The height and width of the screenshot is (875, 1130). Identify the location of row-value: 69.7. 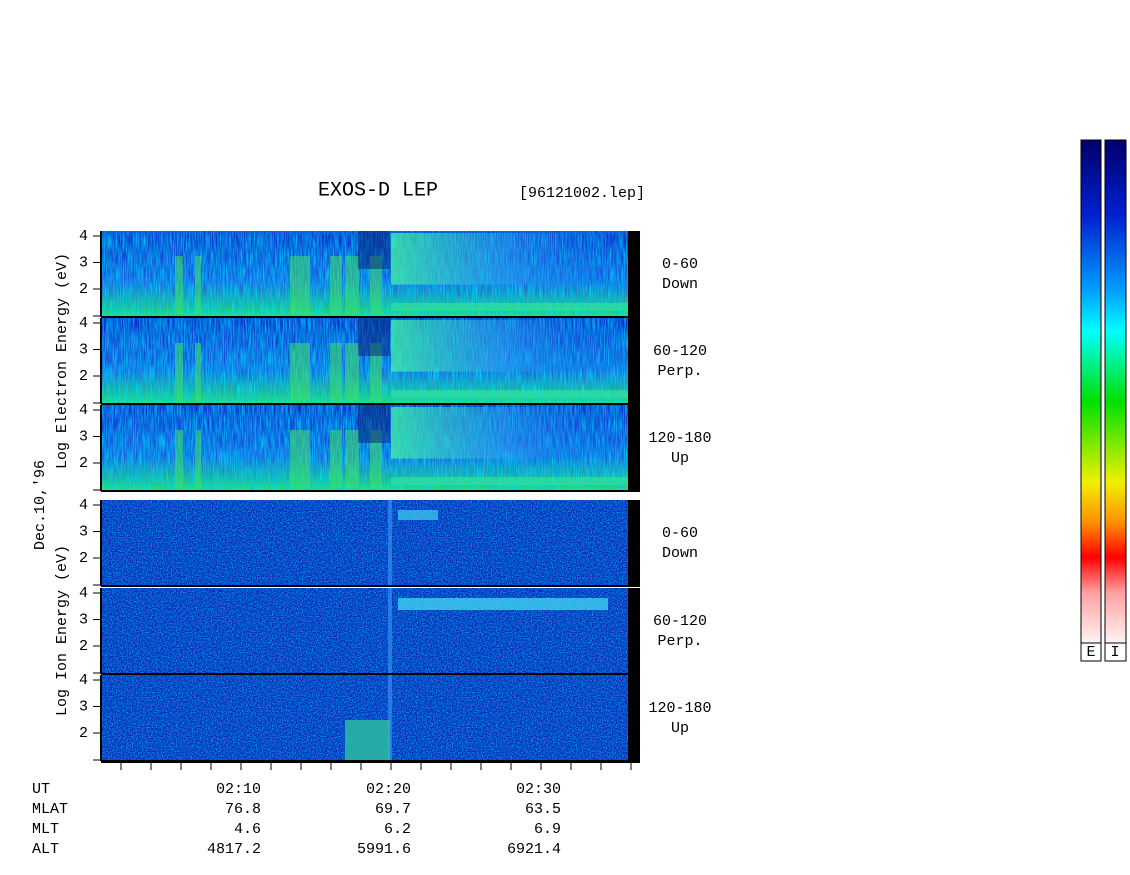
(393, 809).